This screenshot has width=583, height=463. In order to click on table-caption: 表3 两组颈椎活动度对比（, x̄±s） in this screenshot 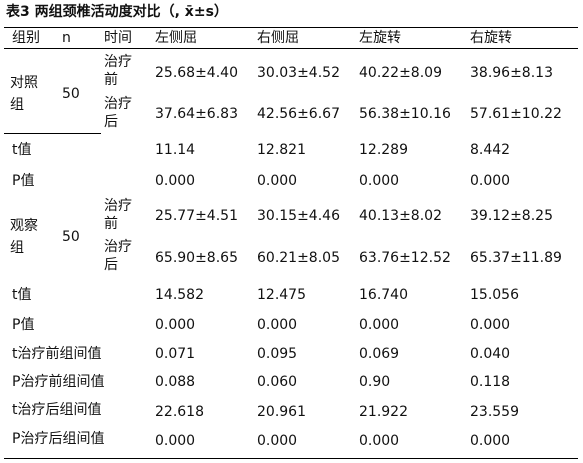, I will do `click(117, 12)`.